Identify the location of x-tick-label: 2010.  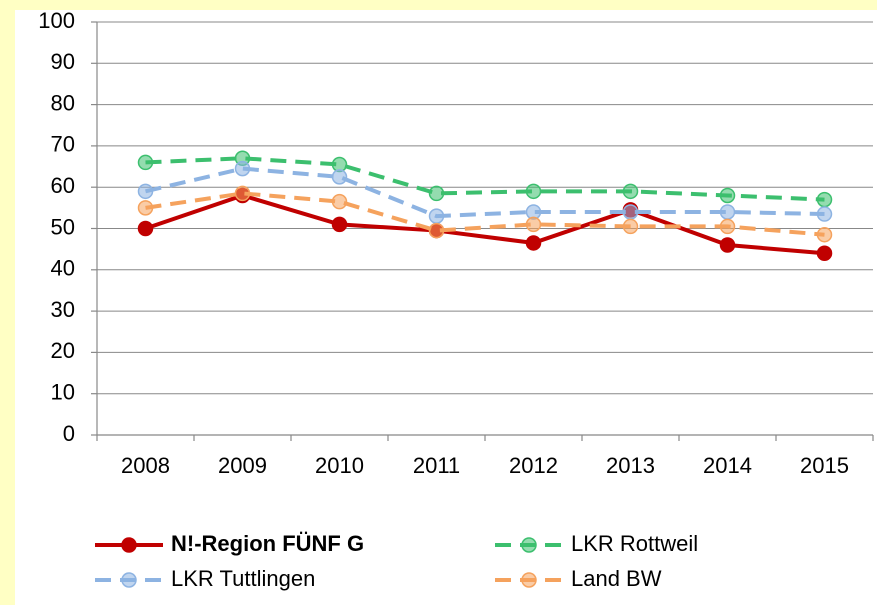
(339, 465).